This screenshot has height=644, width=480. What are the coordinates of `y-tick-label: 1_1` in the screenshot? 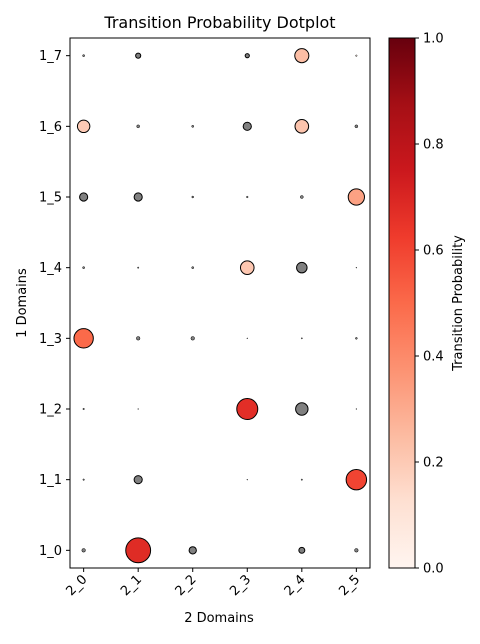 It's located at (50, 480).